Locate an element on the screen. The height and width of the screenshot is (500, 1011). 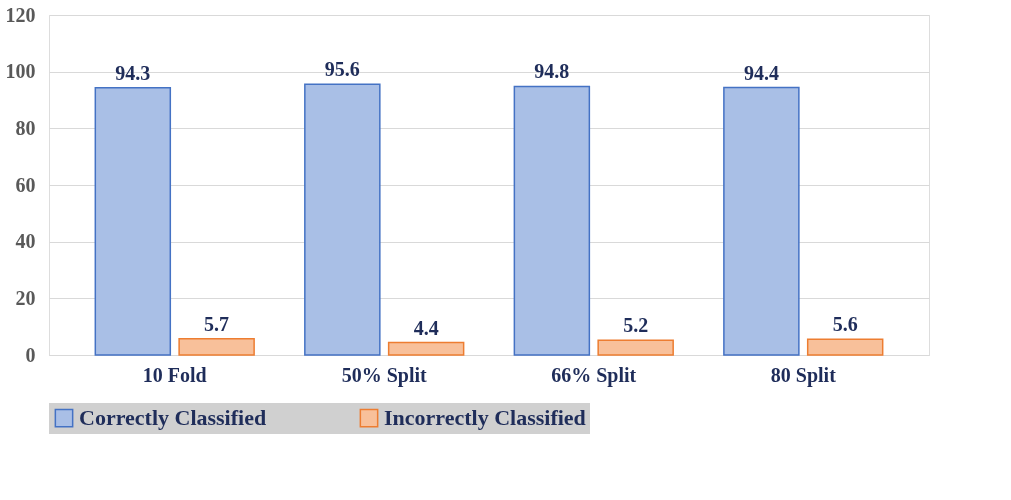
data-label: 5.2 is located at coordinates (636, 325).